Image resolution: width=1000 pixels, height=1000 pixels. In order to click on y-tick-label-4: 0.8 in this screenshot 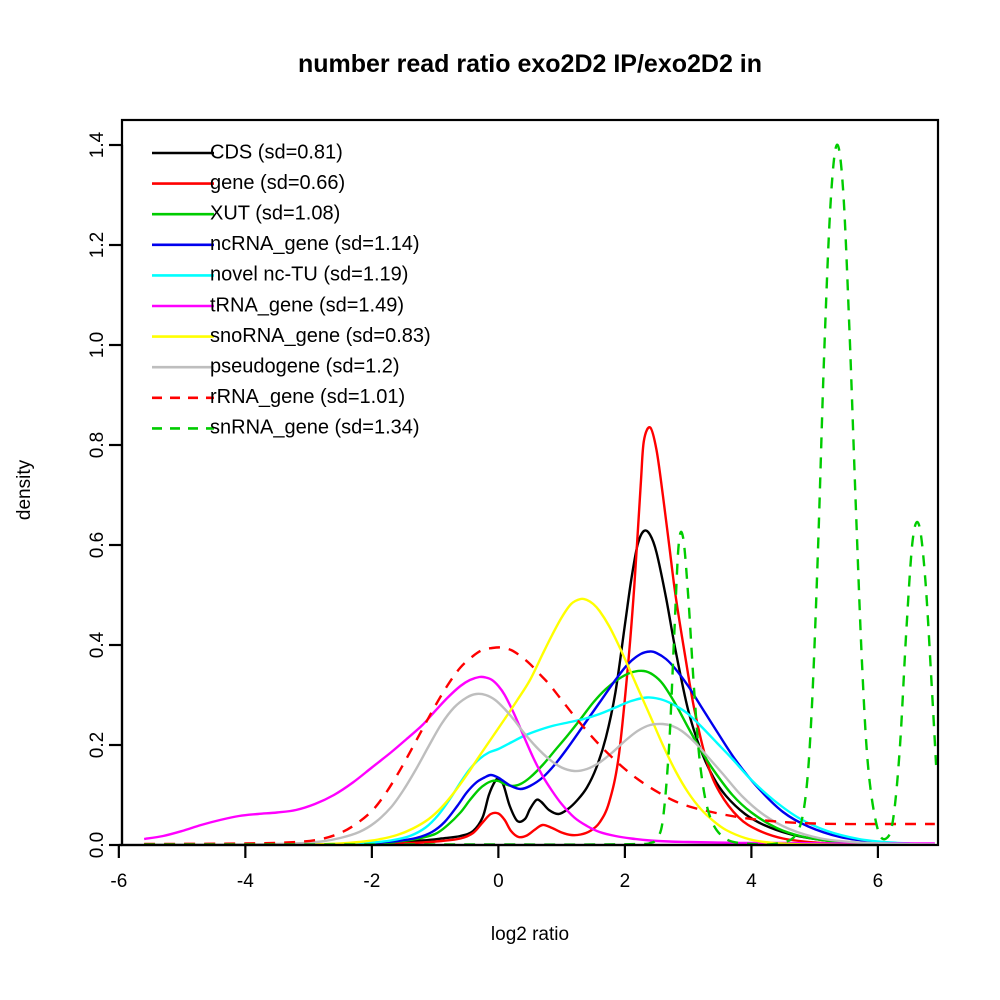, I will do `click(97, 445)`.